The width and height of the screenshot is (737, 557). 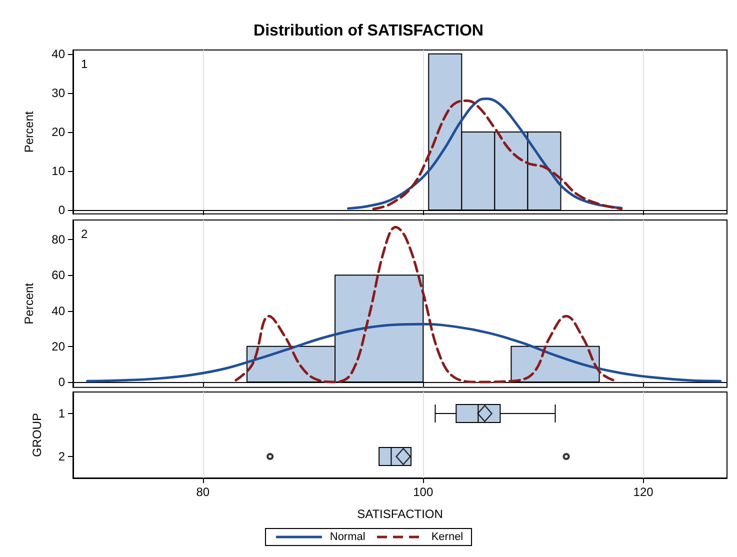 What do you see at coordinates (84, 234) in the screenshot?
I see `annotation: 2` at bounding box center [84, 234].